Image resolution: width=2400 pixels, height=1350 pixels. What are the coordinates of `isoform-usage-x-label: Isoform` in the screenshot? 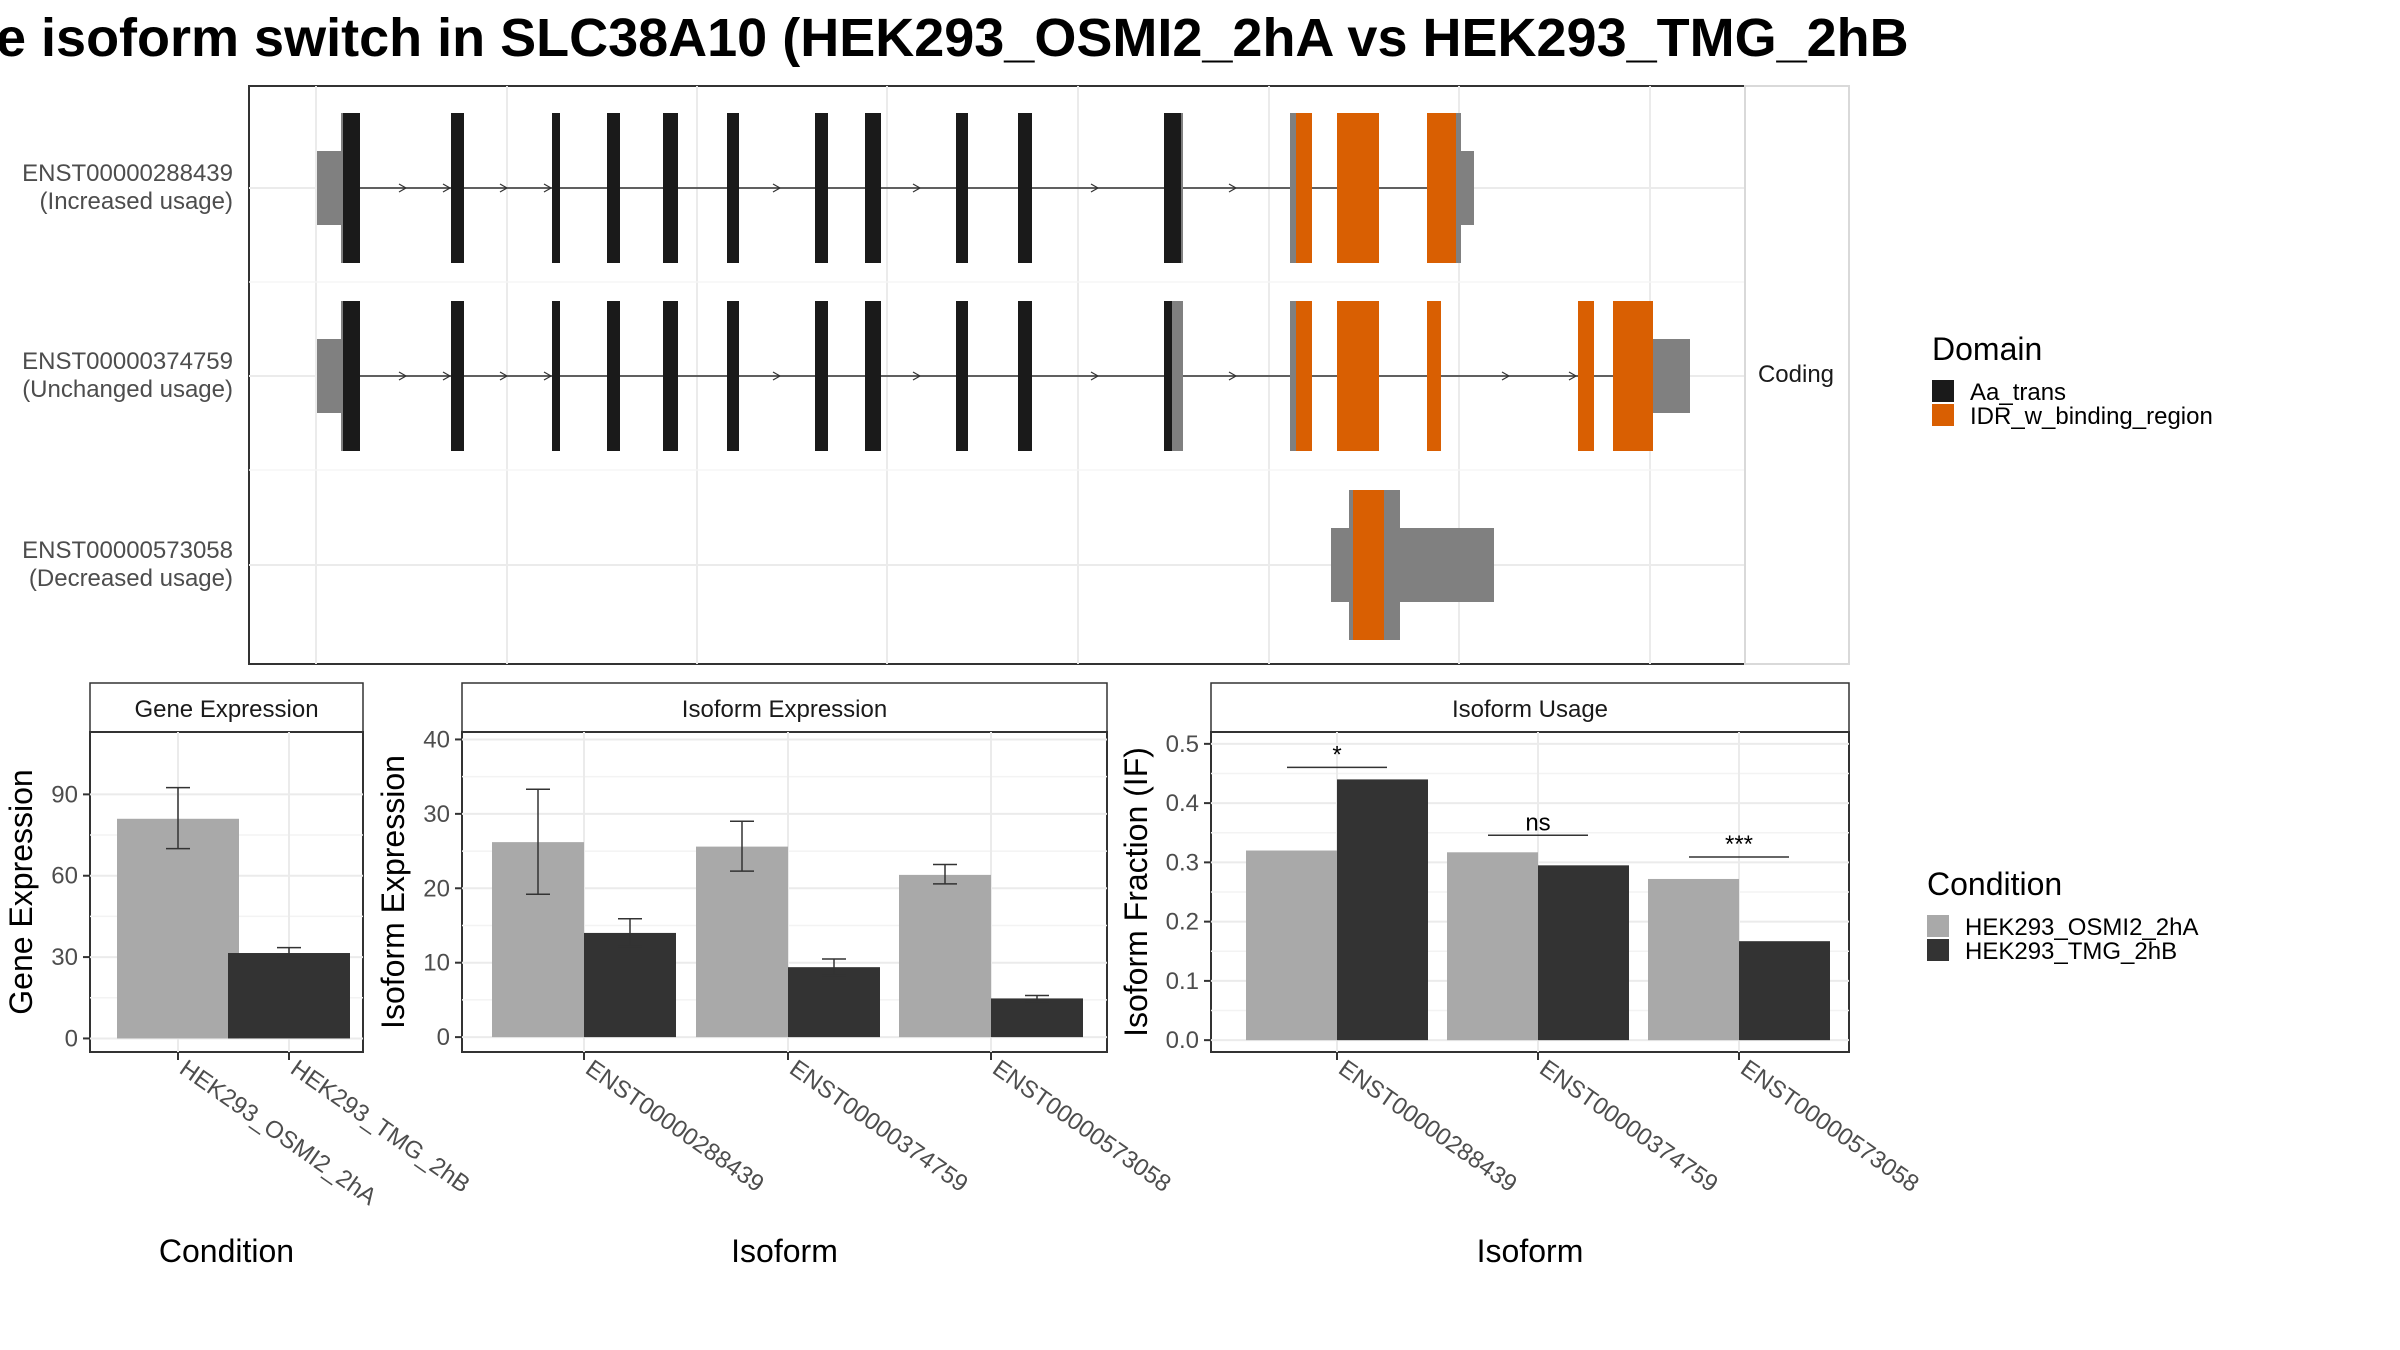 It's located at (1530, 1251).